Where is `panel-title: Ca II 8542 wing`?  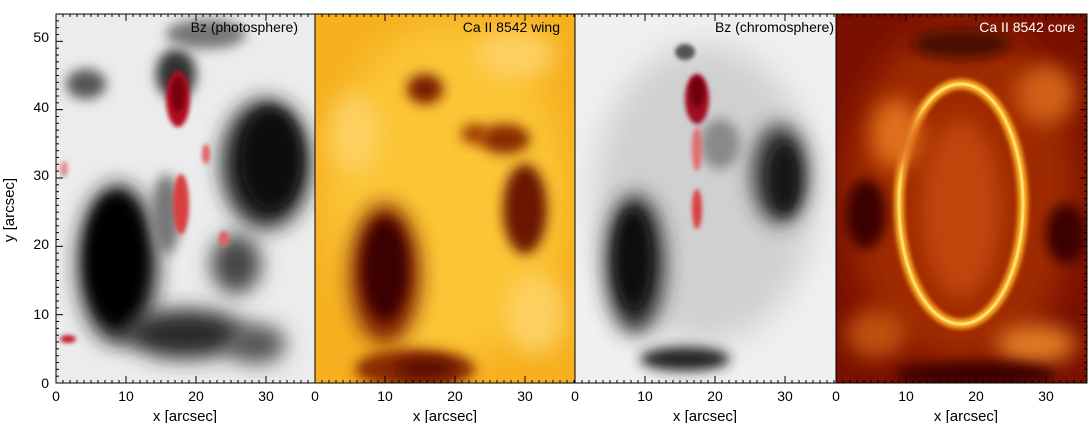
panel-title: Ca II 8542 wing is located at coordinates (511, 27).